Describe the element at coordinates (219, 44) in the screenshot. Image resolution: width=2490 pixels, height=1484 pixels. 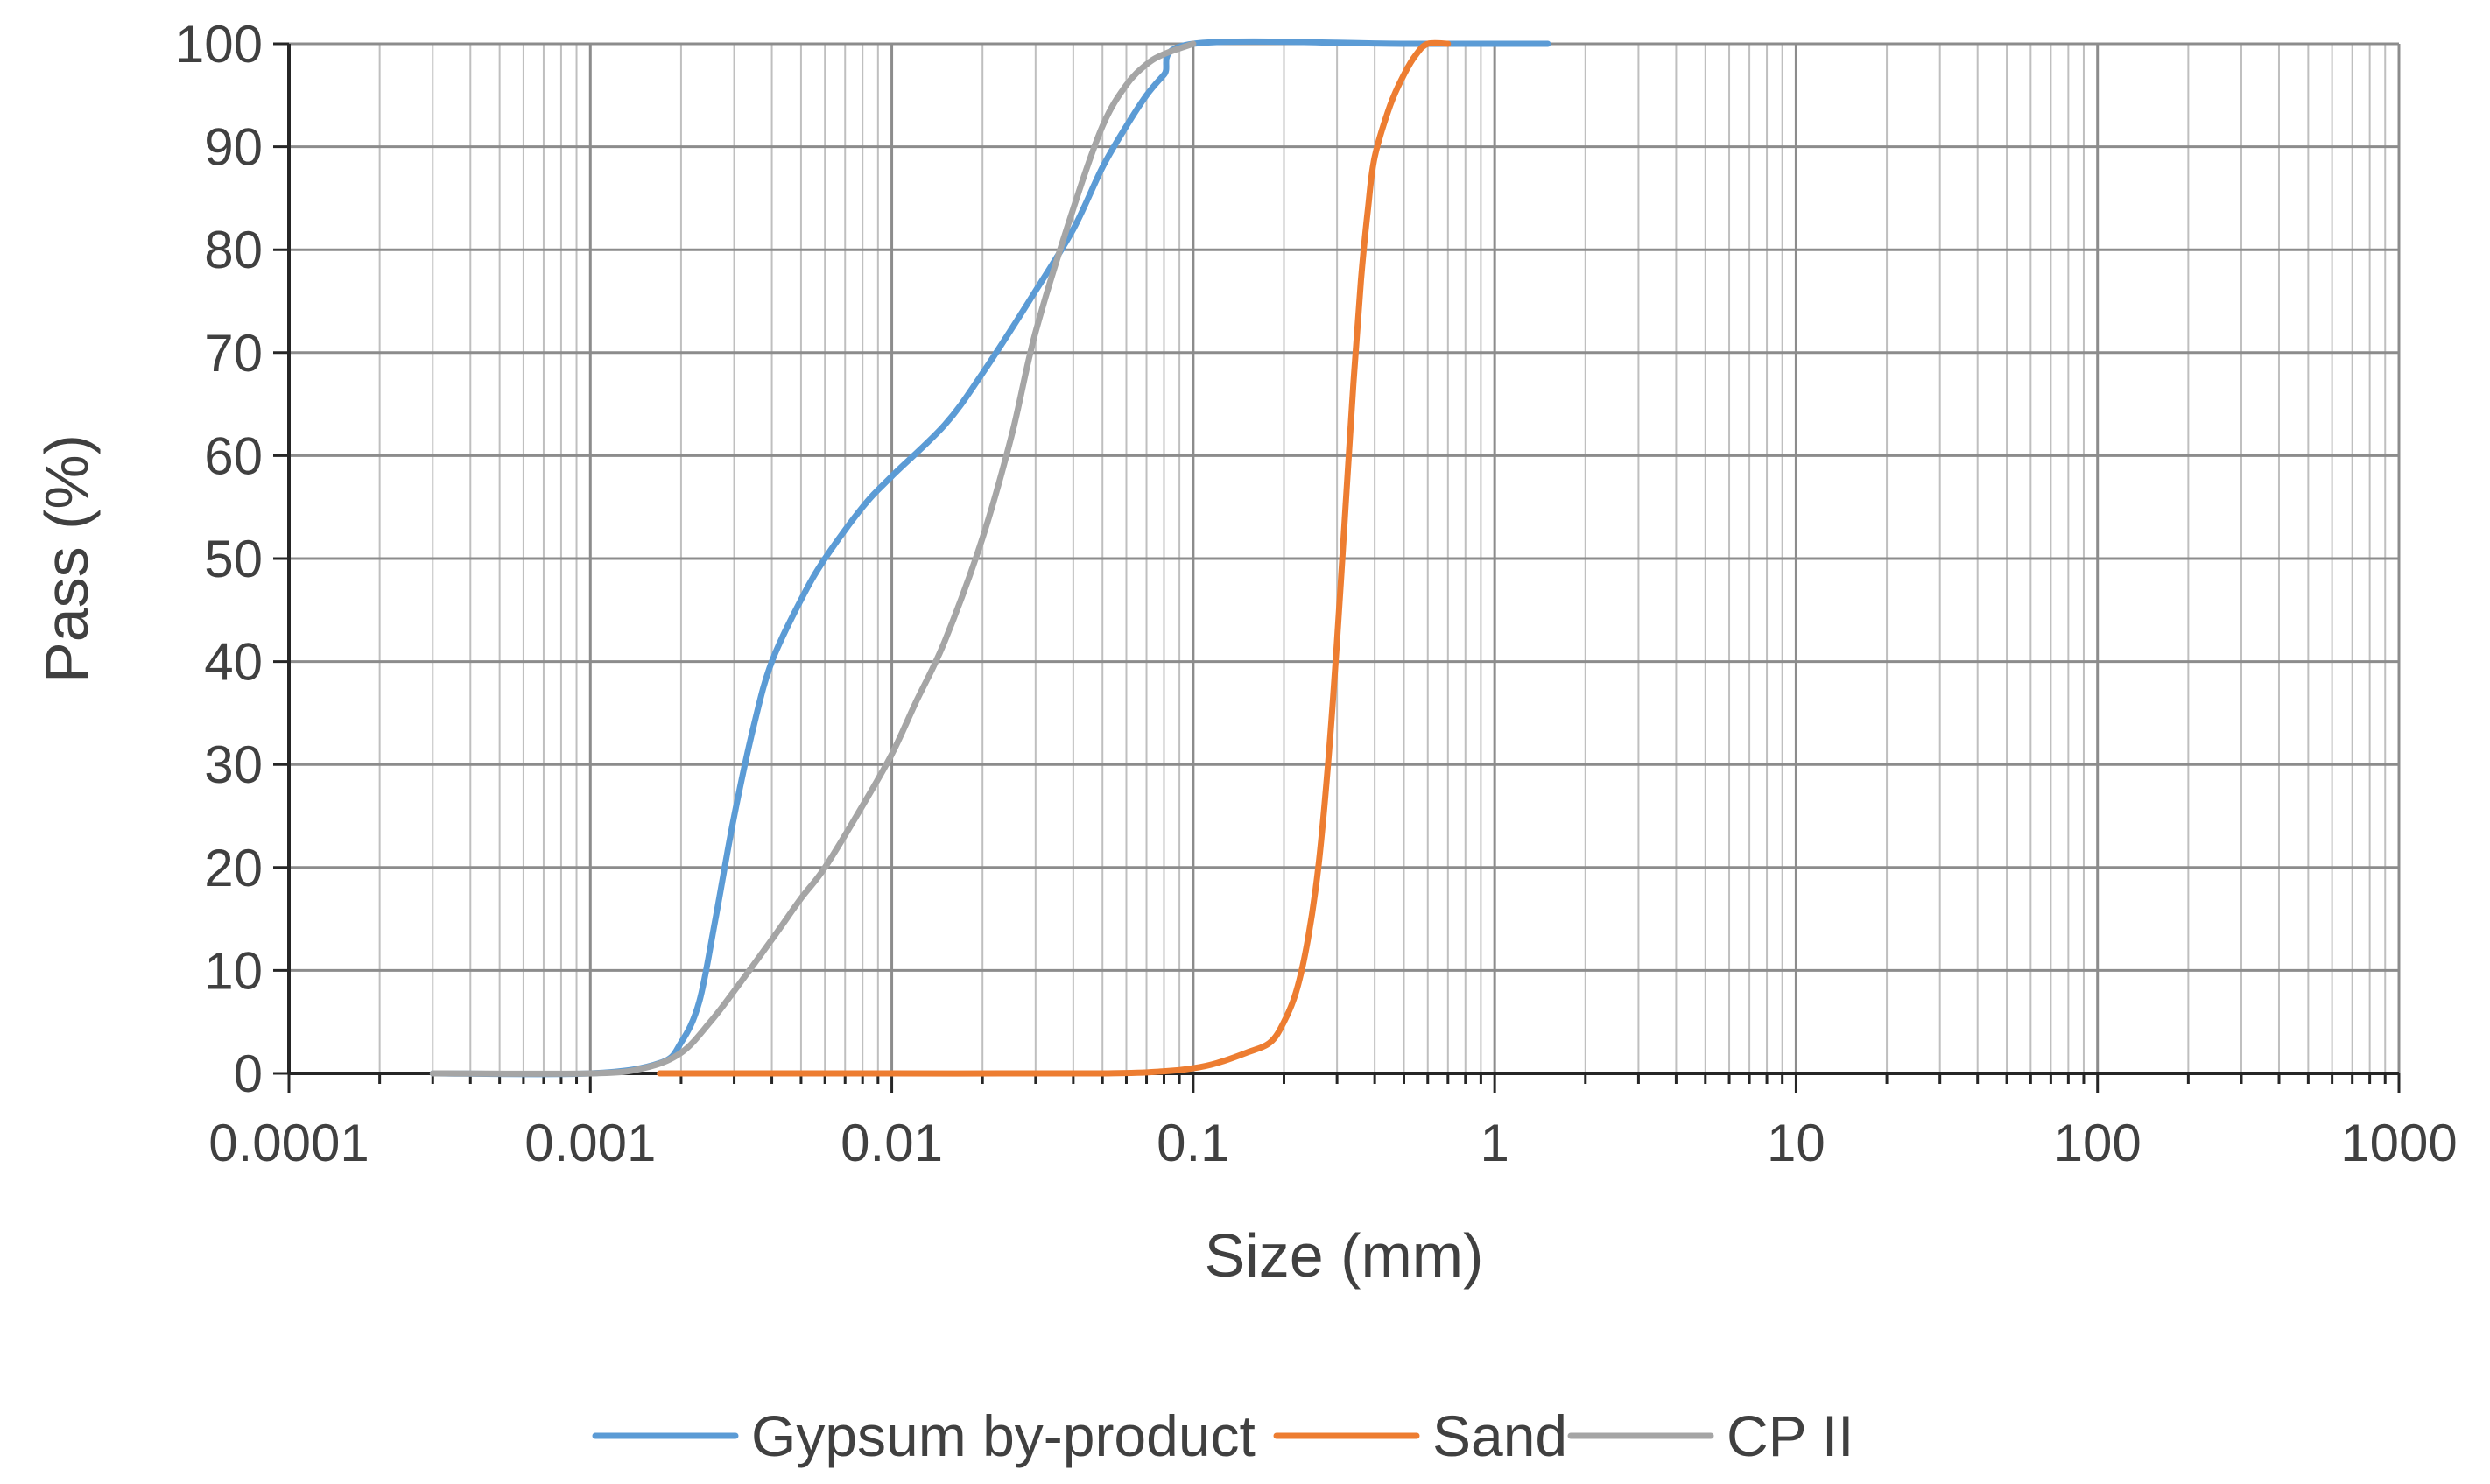
I see `y-tick-label: 100` at that location.